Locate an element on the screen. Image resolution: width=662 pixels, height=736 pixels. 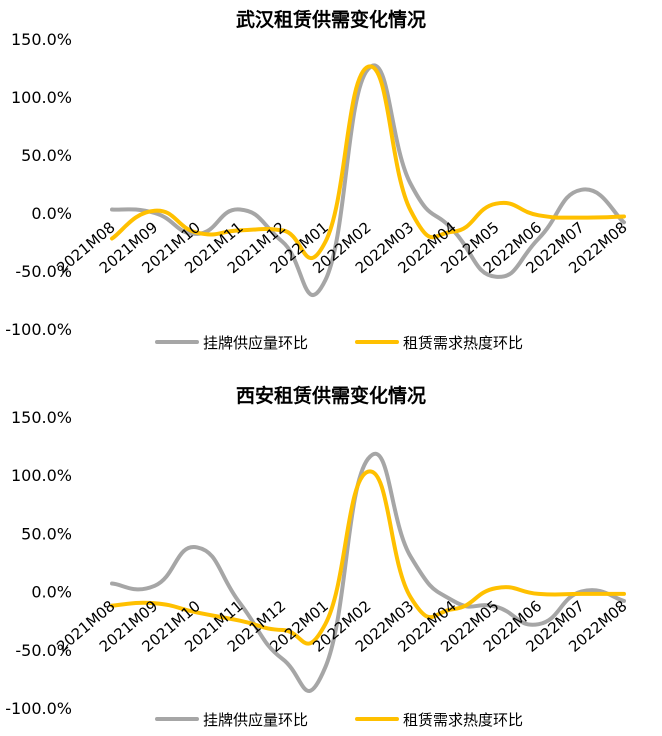
chart-title: 武汉租赁供需变化情况 is located at coordinates (331, 19).